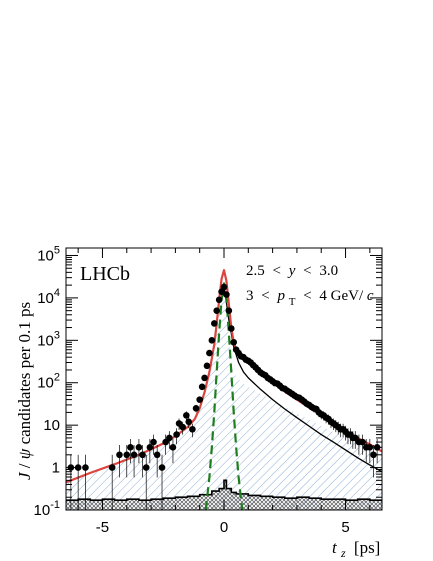  I want to click on y-axis-title: J / ψ candidates per 0.1 ps, so click(24, 391).